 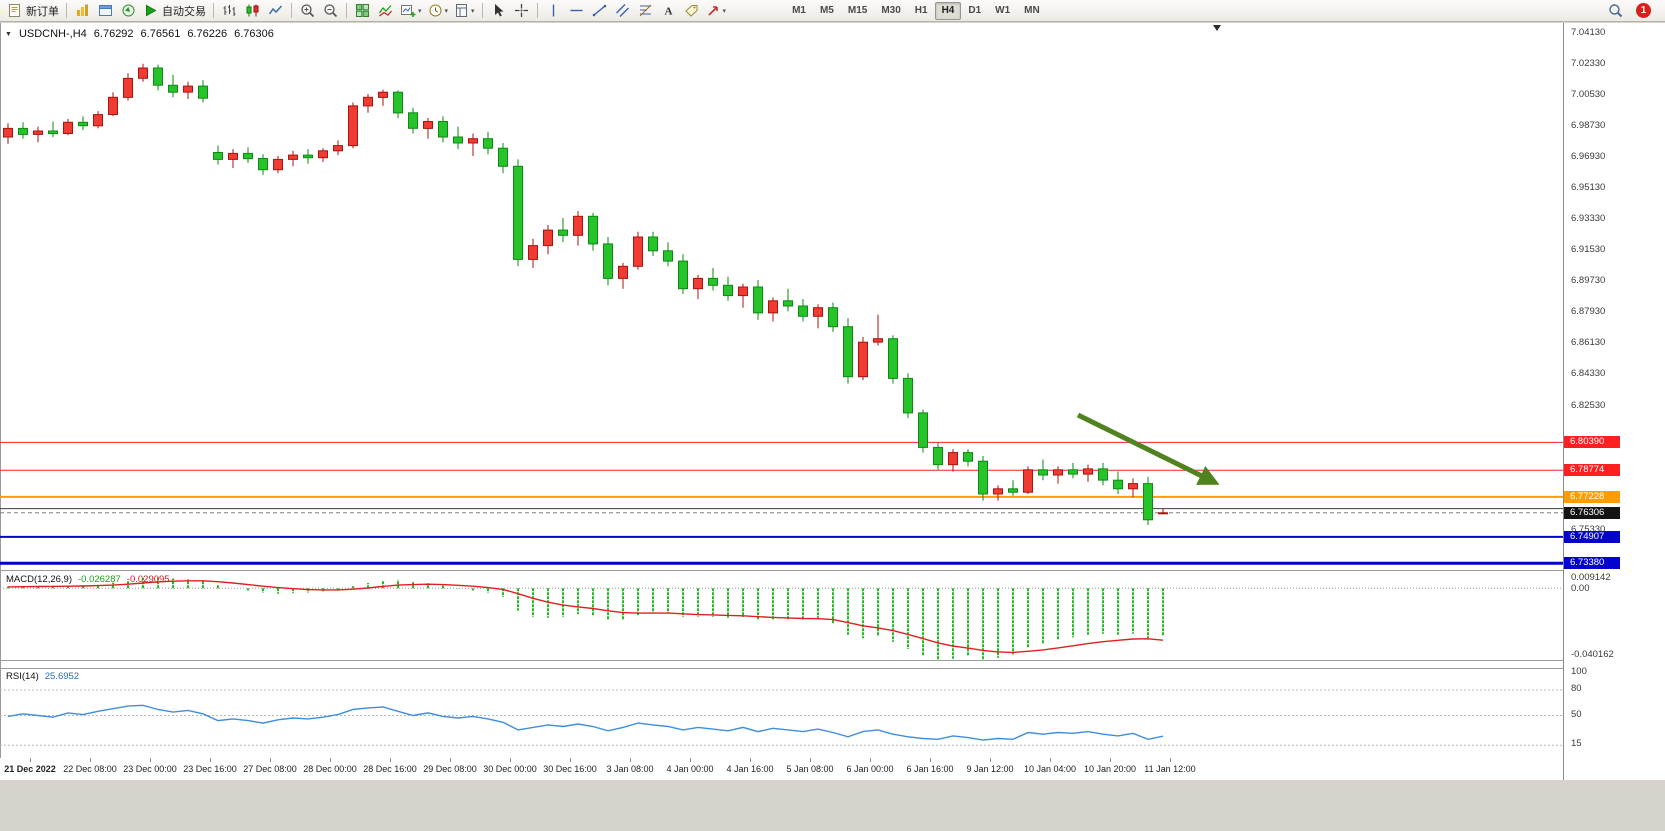 I want to click on timeframe-m30-button: M30, so click(x=890, y=11).